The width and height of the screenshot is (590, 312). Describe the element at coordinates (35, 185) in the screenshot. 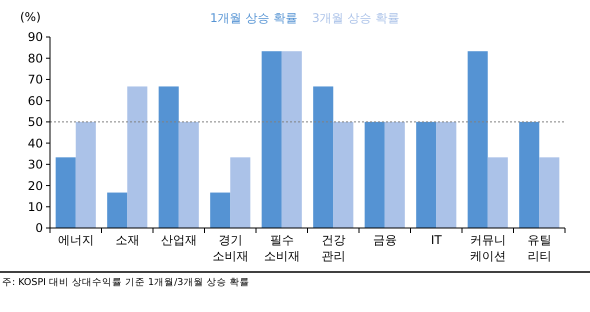

I see `y-tick-label: 20` at that location.